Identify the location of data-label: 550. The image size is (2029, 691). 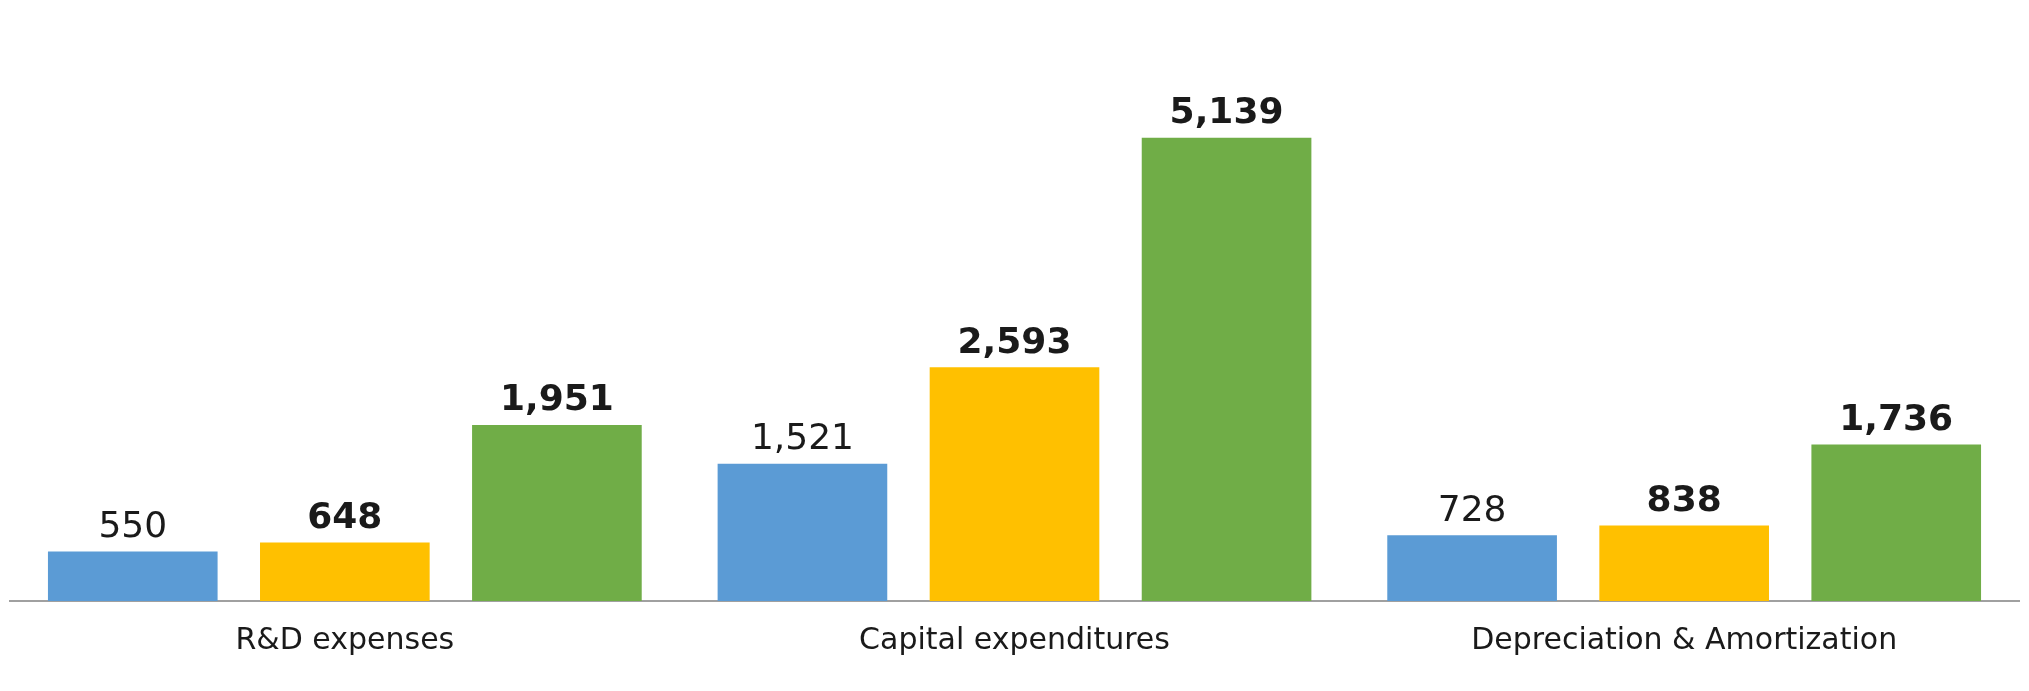
(133, 524).